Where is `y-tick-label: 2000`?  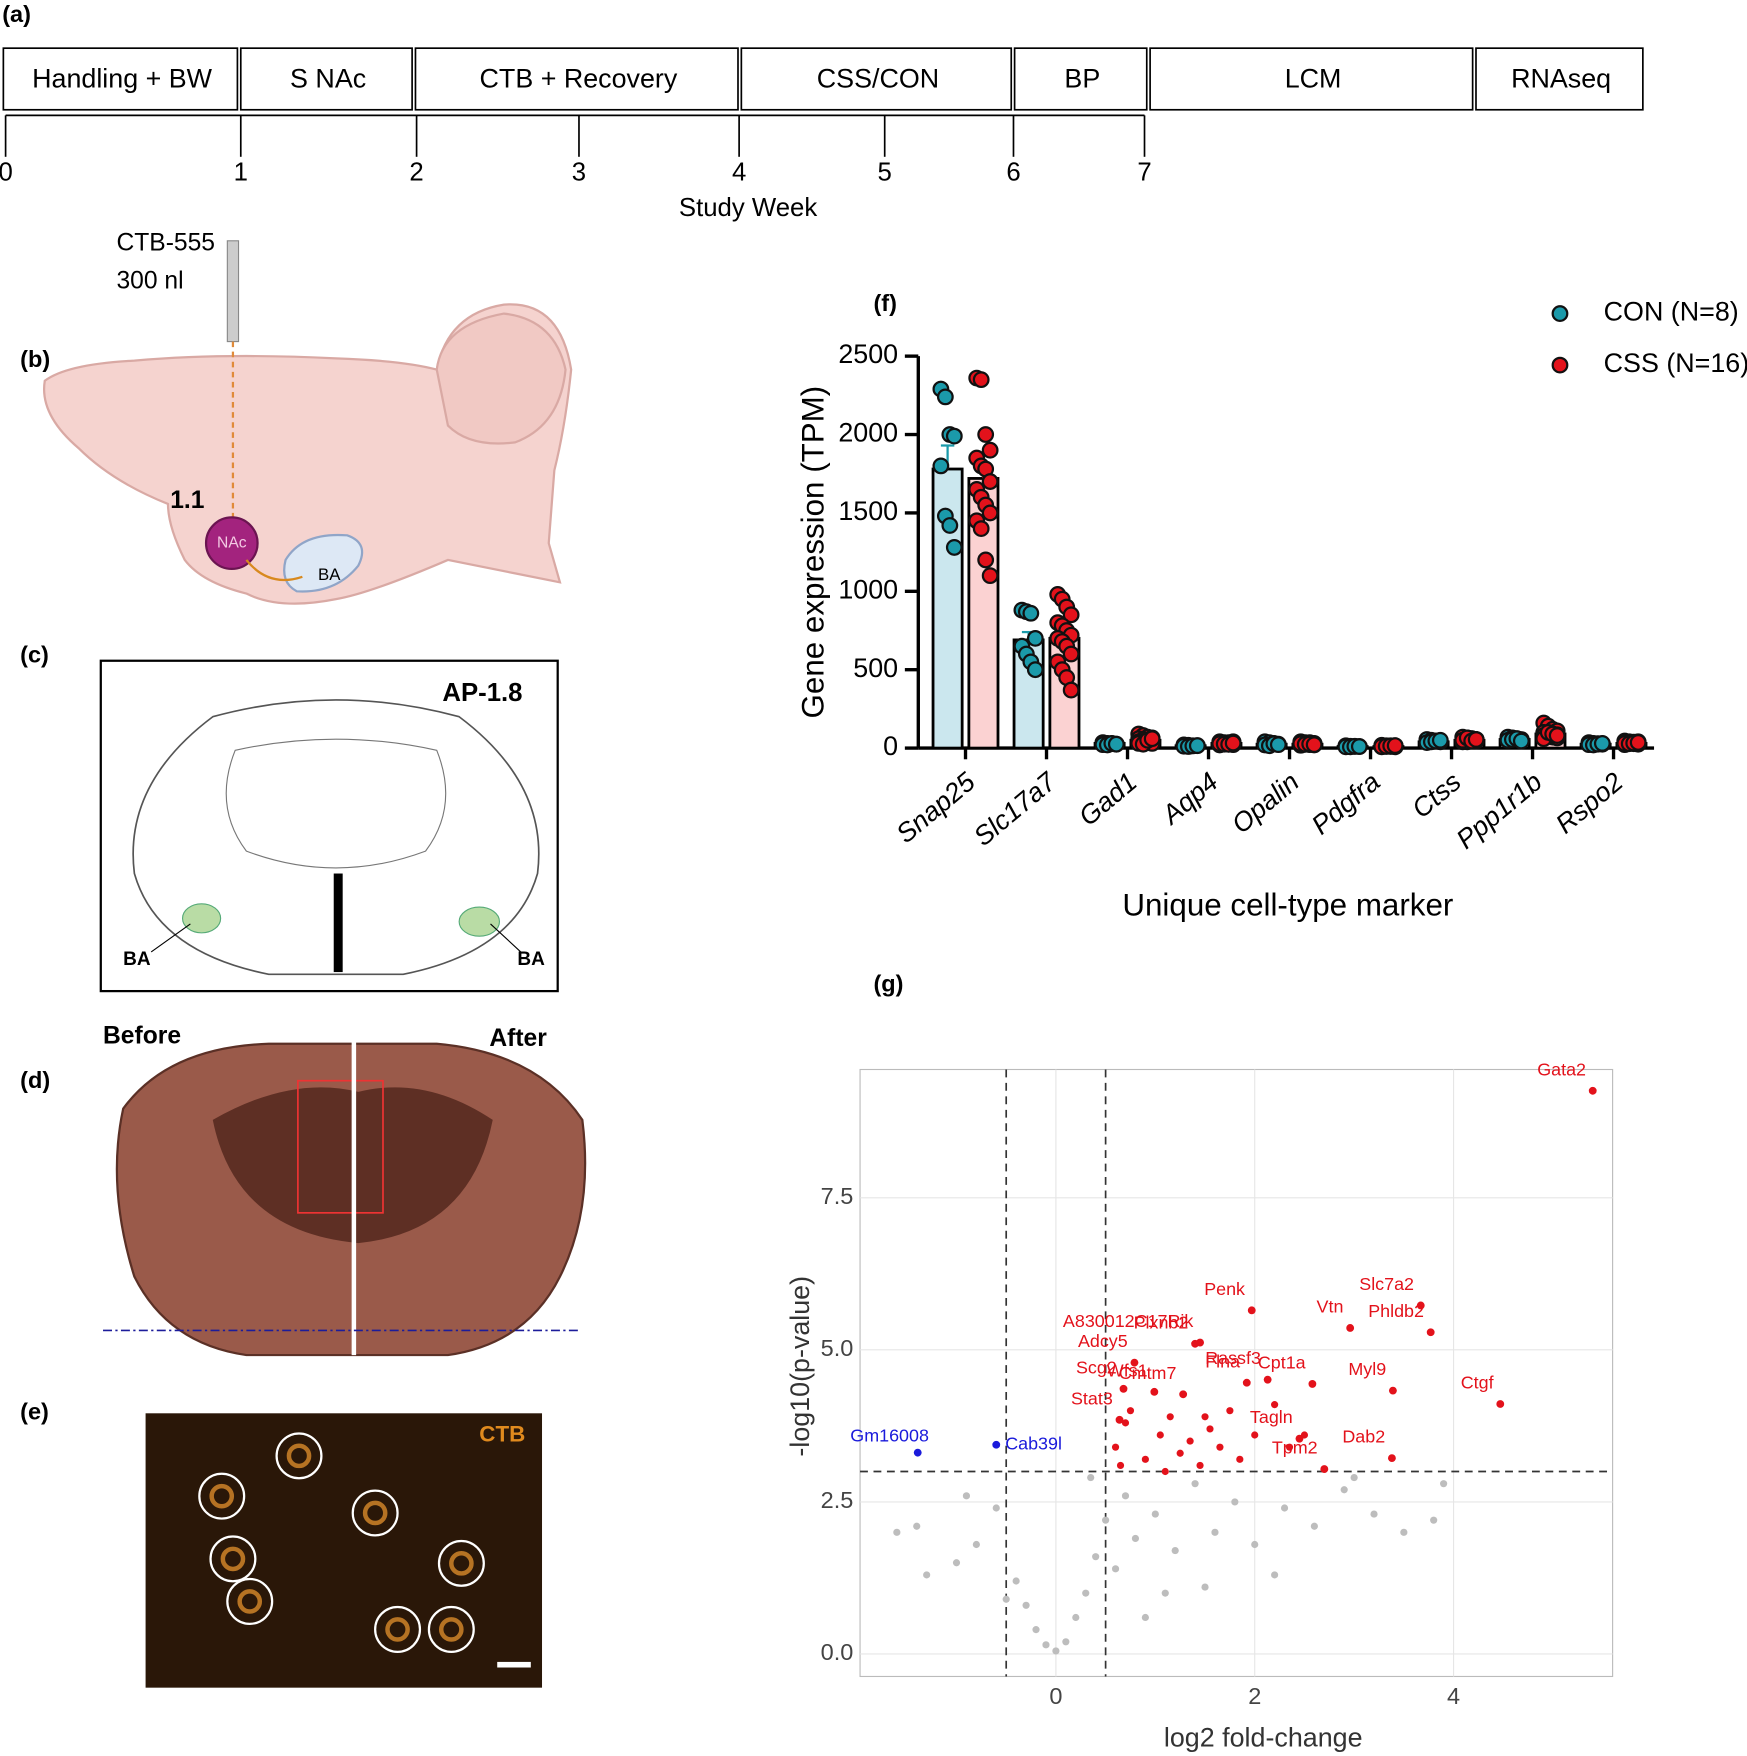 y-tick-label: 2000 is located at coordinates (868, 433).